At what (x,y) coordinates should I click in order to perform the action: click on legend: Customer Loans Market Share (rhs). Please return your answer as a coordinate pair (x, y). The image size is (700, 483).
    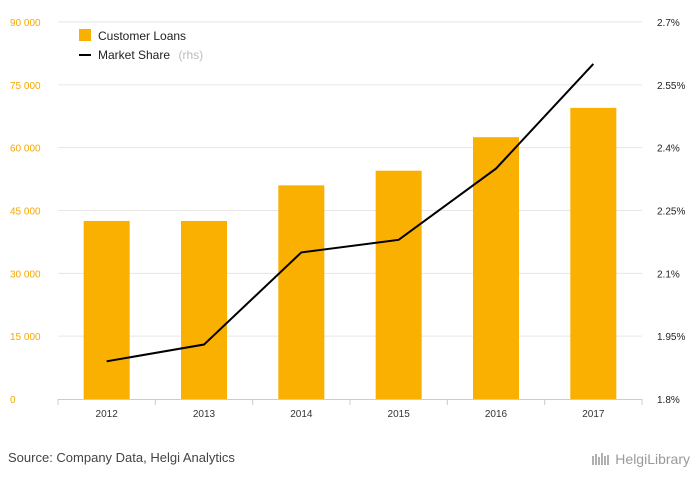
    Looking at the image, I should click on (141, 46).